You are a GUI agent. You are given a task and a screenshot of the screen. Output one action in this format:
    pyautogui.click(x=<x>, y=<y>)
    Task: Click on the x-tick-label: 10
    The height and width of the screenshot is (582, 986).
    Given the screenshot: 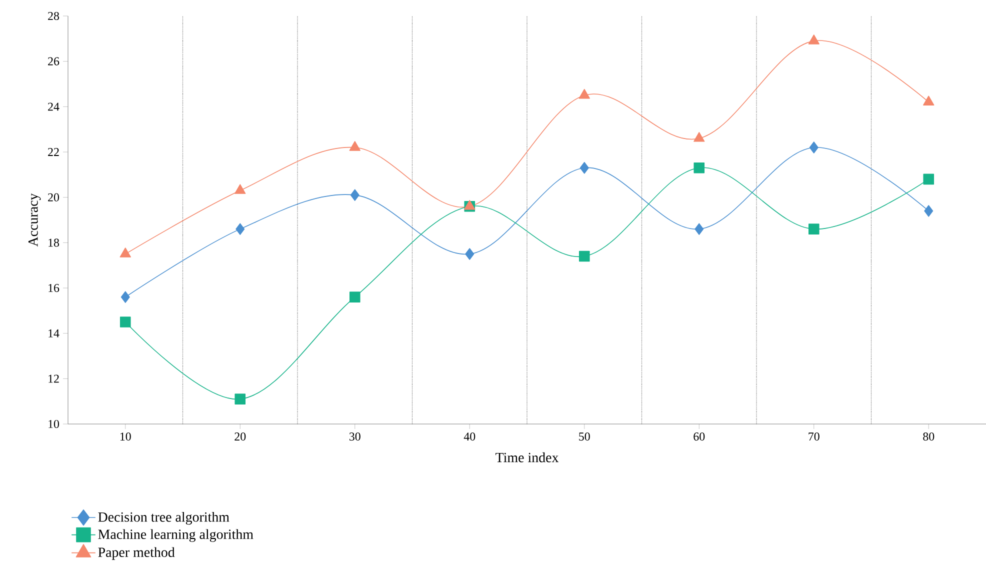 What is the action you would take?
    pyautogui.click(x=125, y=436)
    